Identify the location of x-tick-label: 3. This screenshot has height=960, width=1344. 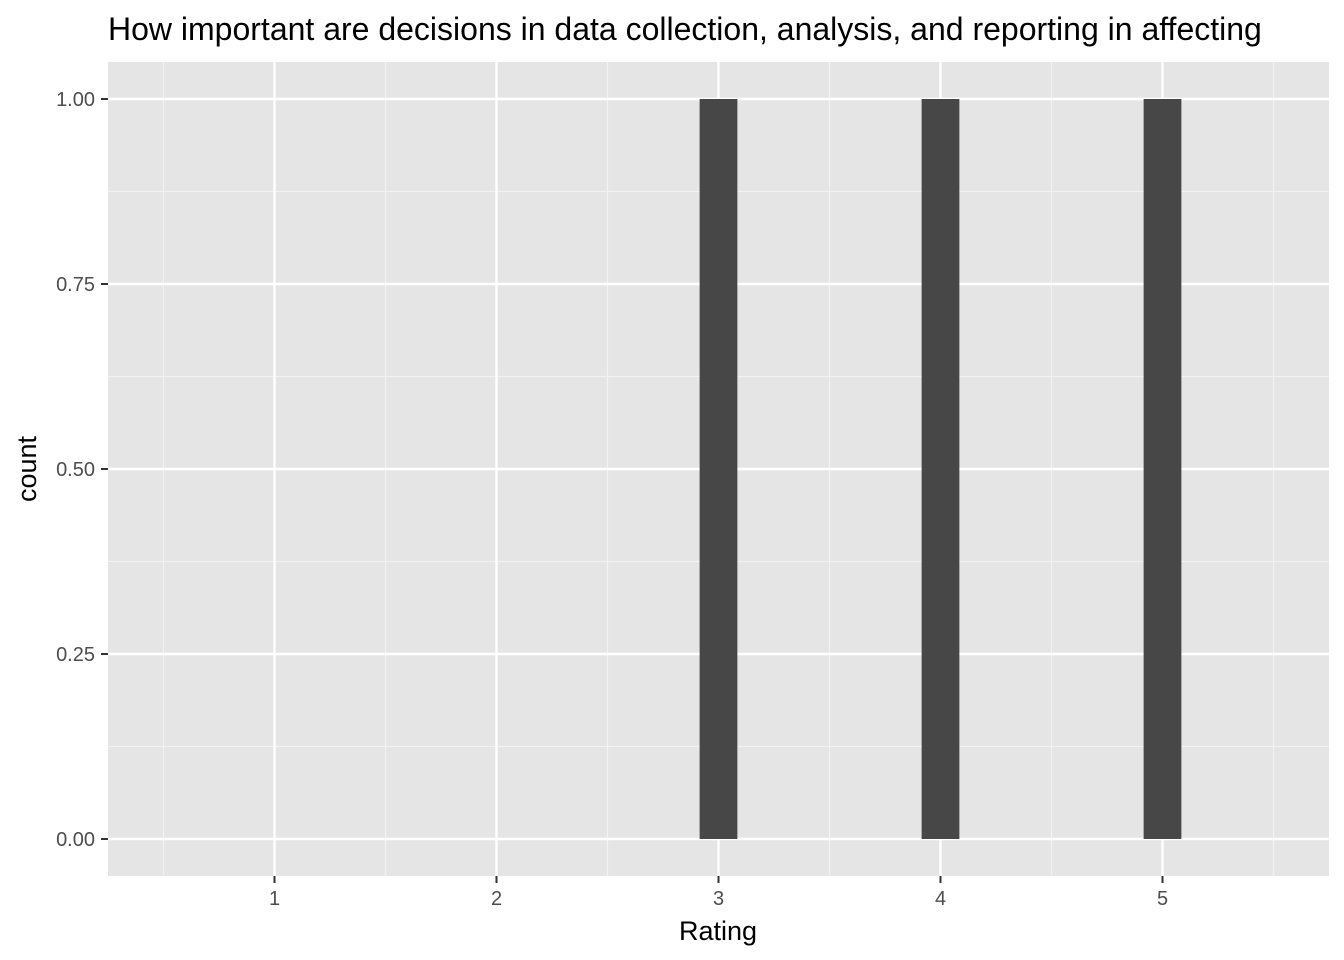
(718, 899).